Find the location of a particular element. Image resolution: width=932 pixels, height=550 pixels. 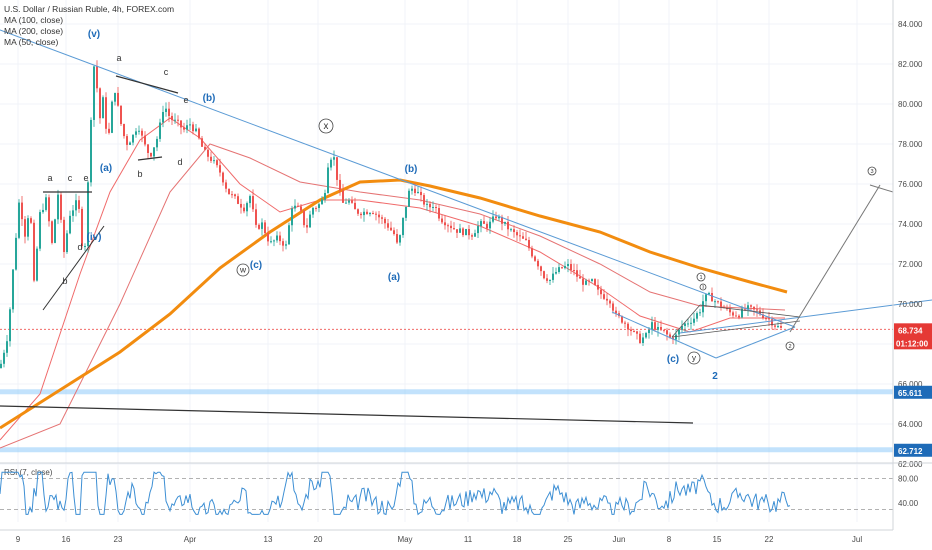

rsi-line is located at coordinates (395, 493).